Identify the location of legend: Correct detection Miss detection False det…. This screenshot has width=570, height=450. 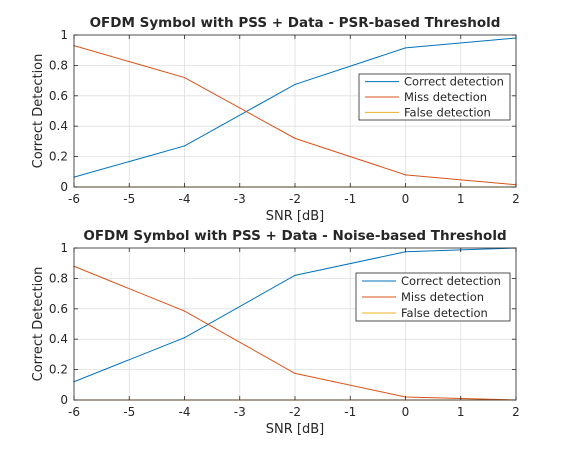
(433, 297).